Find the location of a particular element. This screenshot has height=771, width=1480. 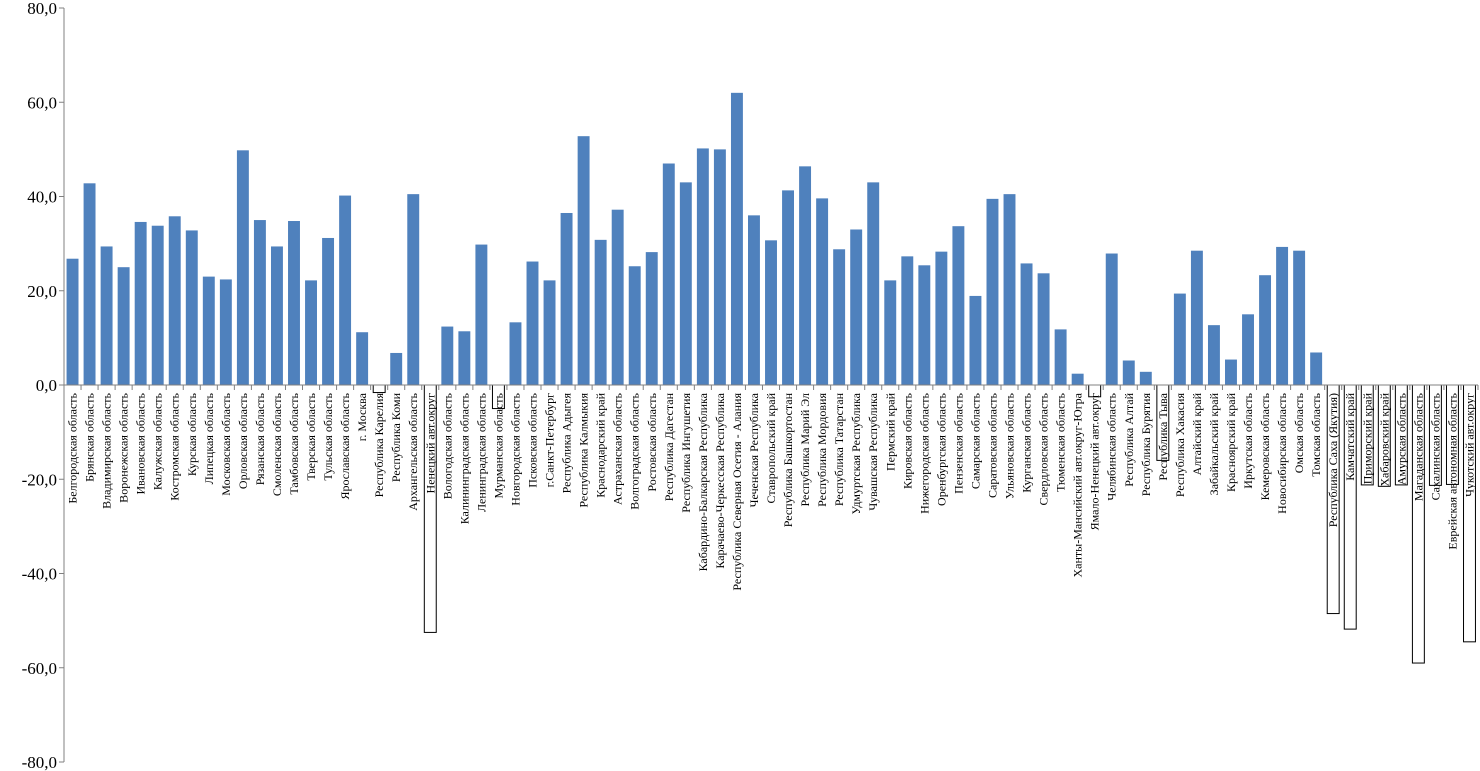

category-label: Краснодарский край is located at coordinates (601, 444).